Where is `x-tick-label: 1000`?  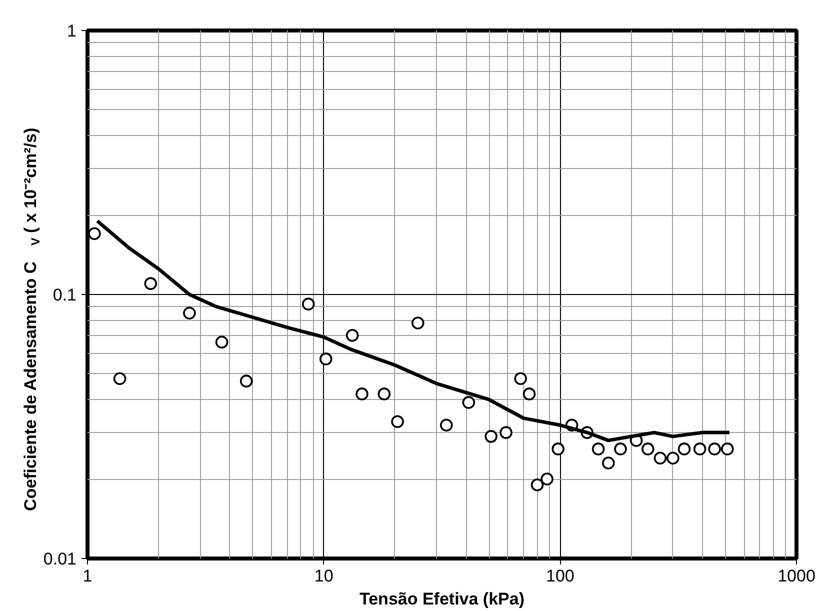
x-tick-label: 1000 is located at coordinates (797, 576).